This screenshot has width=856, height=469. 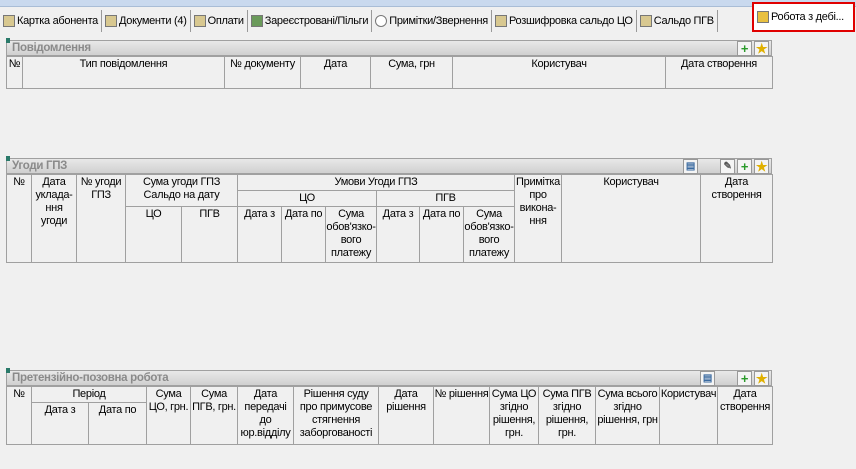 I want to click on tab-label: Сальдо ПГВ, so click(x=683, y=21).